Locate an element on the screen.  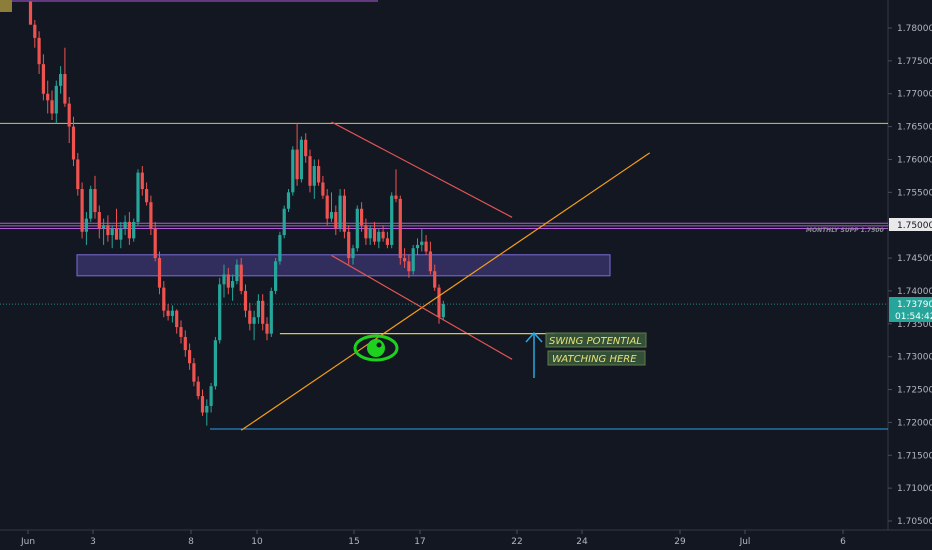
price-tick-label: 1.73000 is located at coordinates (914, 358).